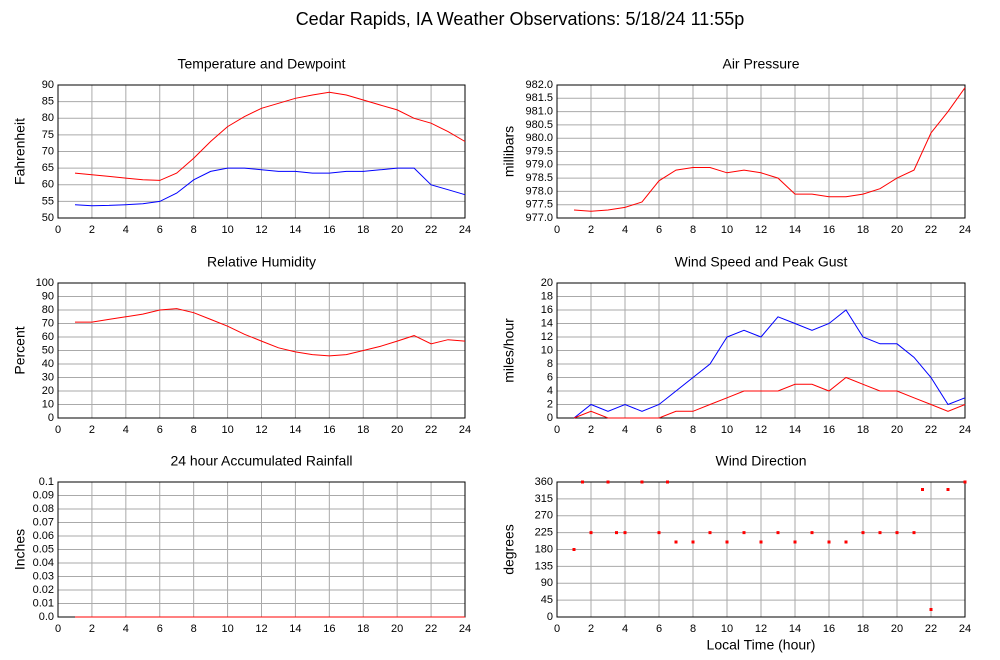 Image resolution: width=1000 pixels, height=660 pixels. What do you see at coordinates (48, 118) in the screenshot?
I see `y-tick-label: 80` at bounding box center [48, 118].